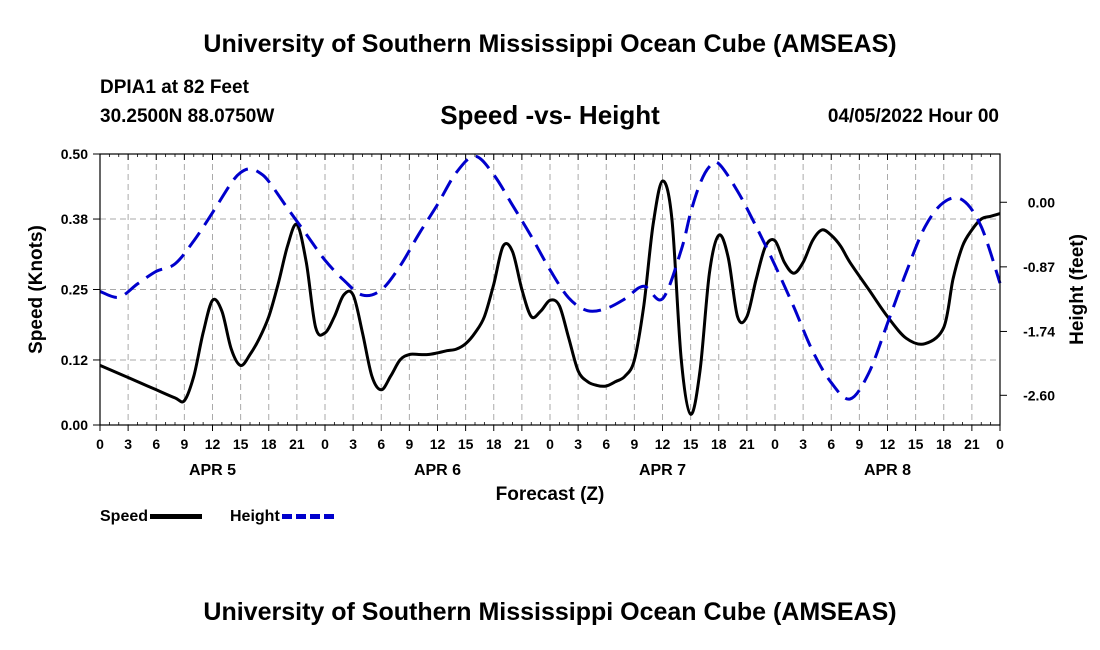 The width and height of the screenshot is (1100, 650). Describe the element at coordinates (307, 517) in the screenshot. I see `legend-height-swatch` at that location.